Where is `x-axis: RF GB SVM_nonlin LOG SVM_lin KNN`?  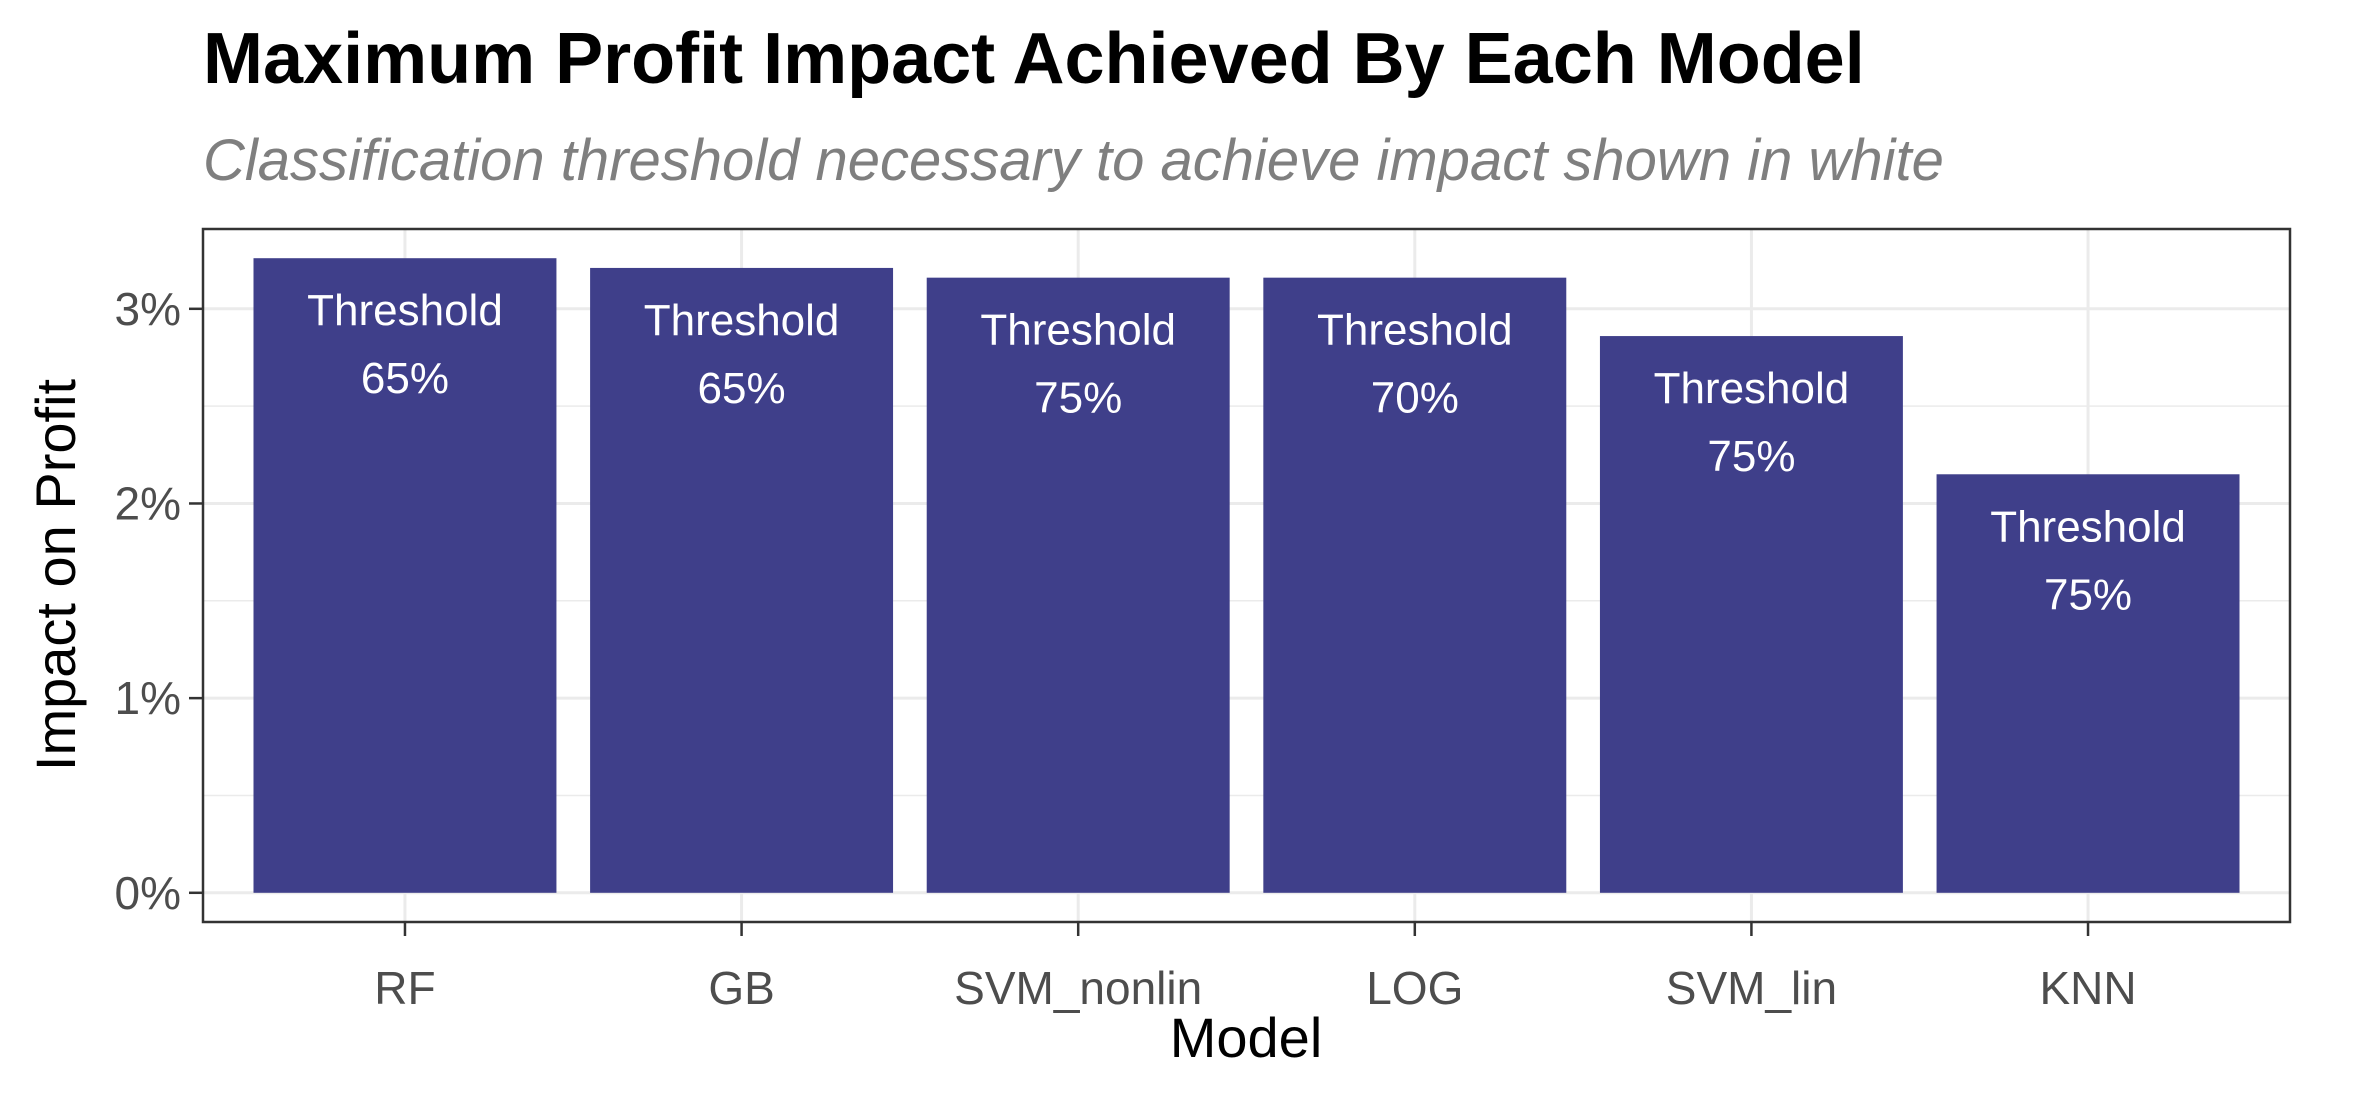 x-axis: RF GB SVM_nonlin LOG SVM_lin KNN is located at coordinates (1255, 968).